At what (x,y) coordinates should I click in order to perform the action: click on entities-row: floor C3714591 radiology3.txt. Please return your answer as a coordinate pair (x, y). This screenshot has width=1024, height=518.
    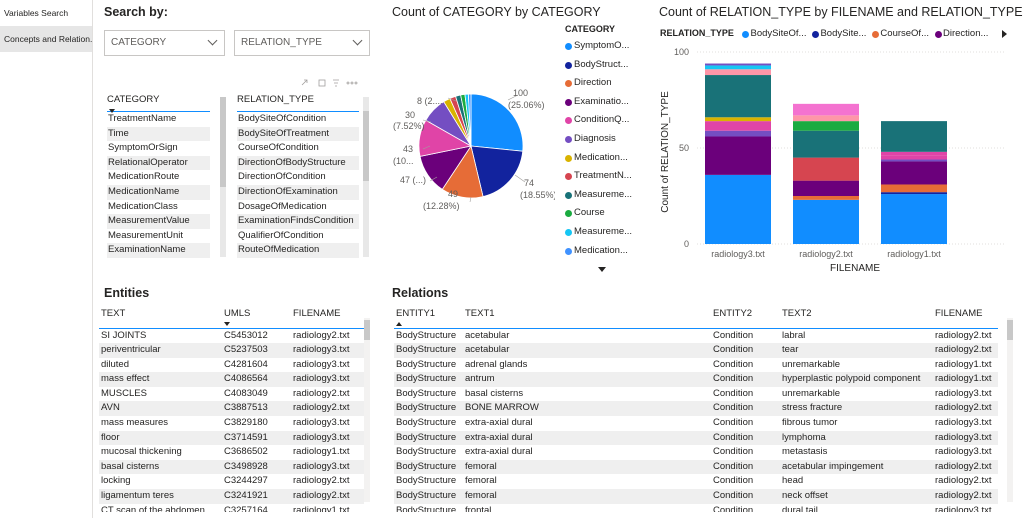
    Looking at the image, I should click on (231, 438).